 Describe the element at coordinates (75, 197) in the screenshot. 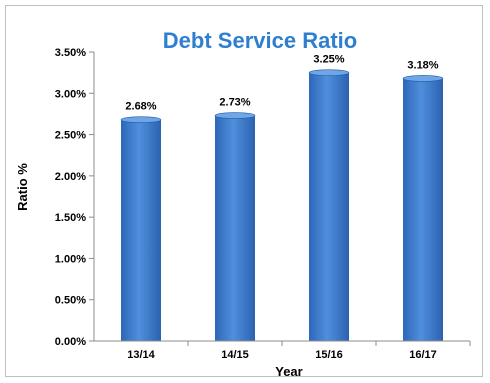

I see `y-axis: 0.00% 0.50% 1.00% 1.50% 2.00% 2.50% 3.00% 3.50%` at that location.